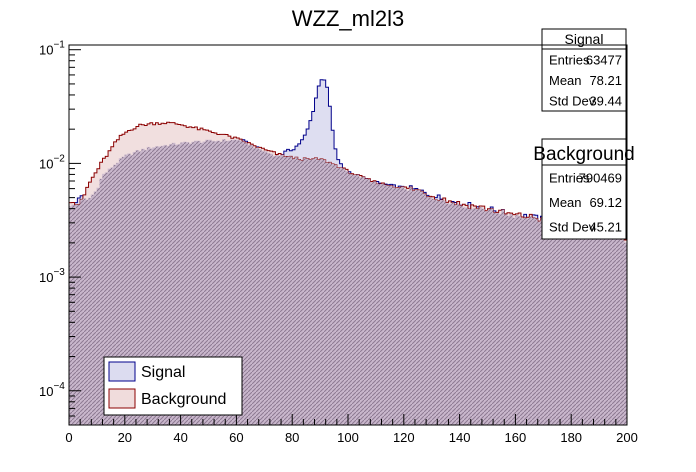 The image size is (696, 472). What do you see at coordinates (584, 39) in the screenshot?
I see `stat-box-title: Signal` at bounding box center [584, 39].